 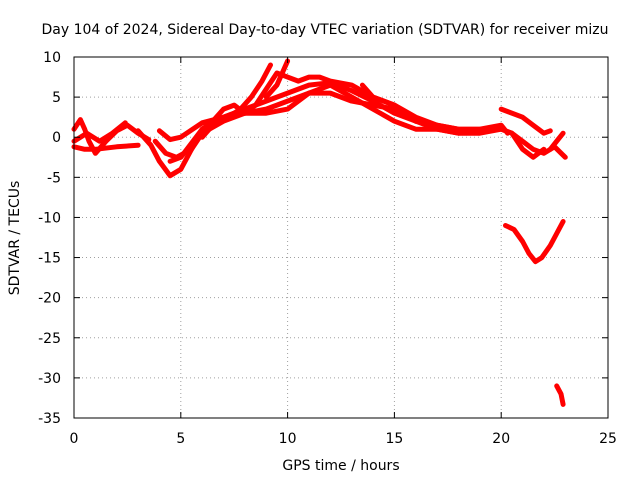 What do you see at coordinates (49, 419) in the screenshot?
I see `y-tick-label: -35` at bounding box center [49, 419].